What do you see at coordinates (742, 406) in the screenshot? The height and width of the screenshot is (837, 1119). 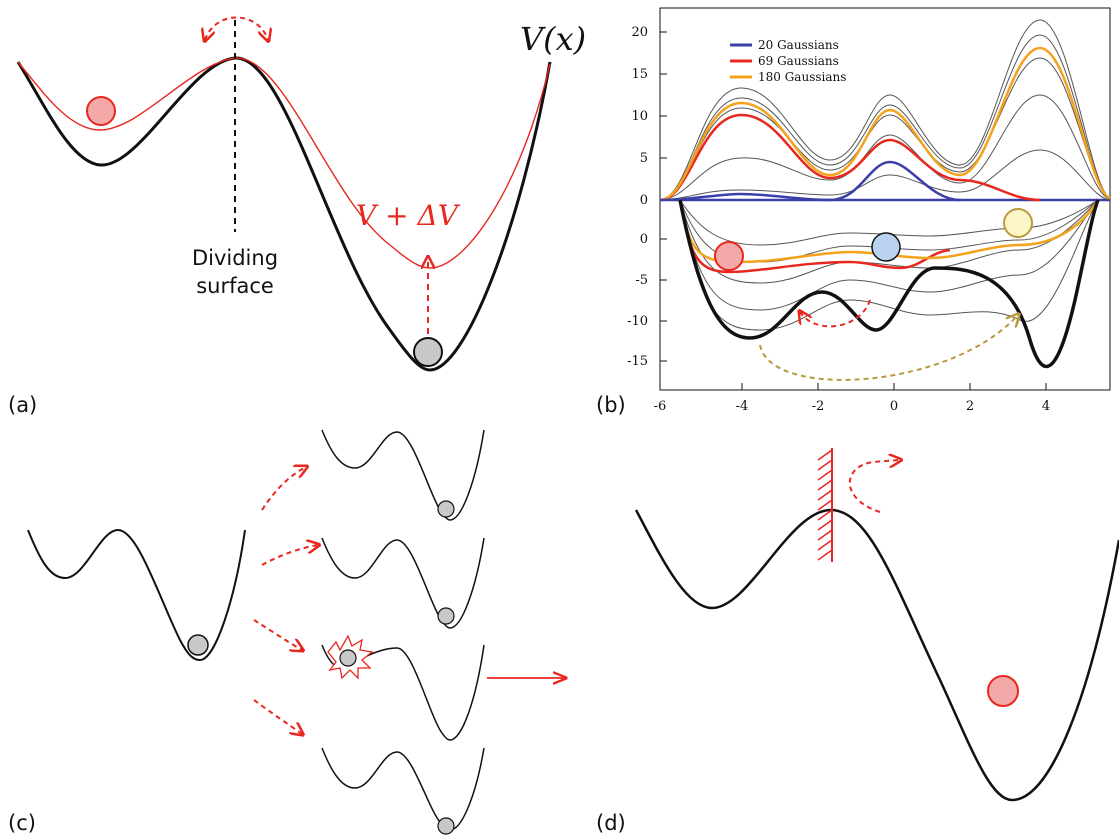 I see `svg-text: -4` at bounding box center [742, 406].